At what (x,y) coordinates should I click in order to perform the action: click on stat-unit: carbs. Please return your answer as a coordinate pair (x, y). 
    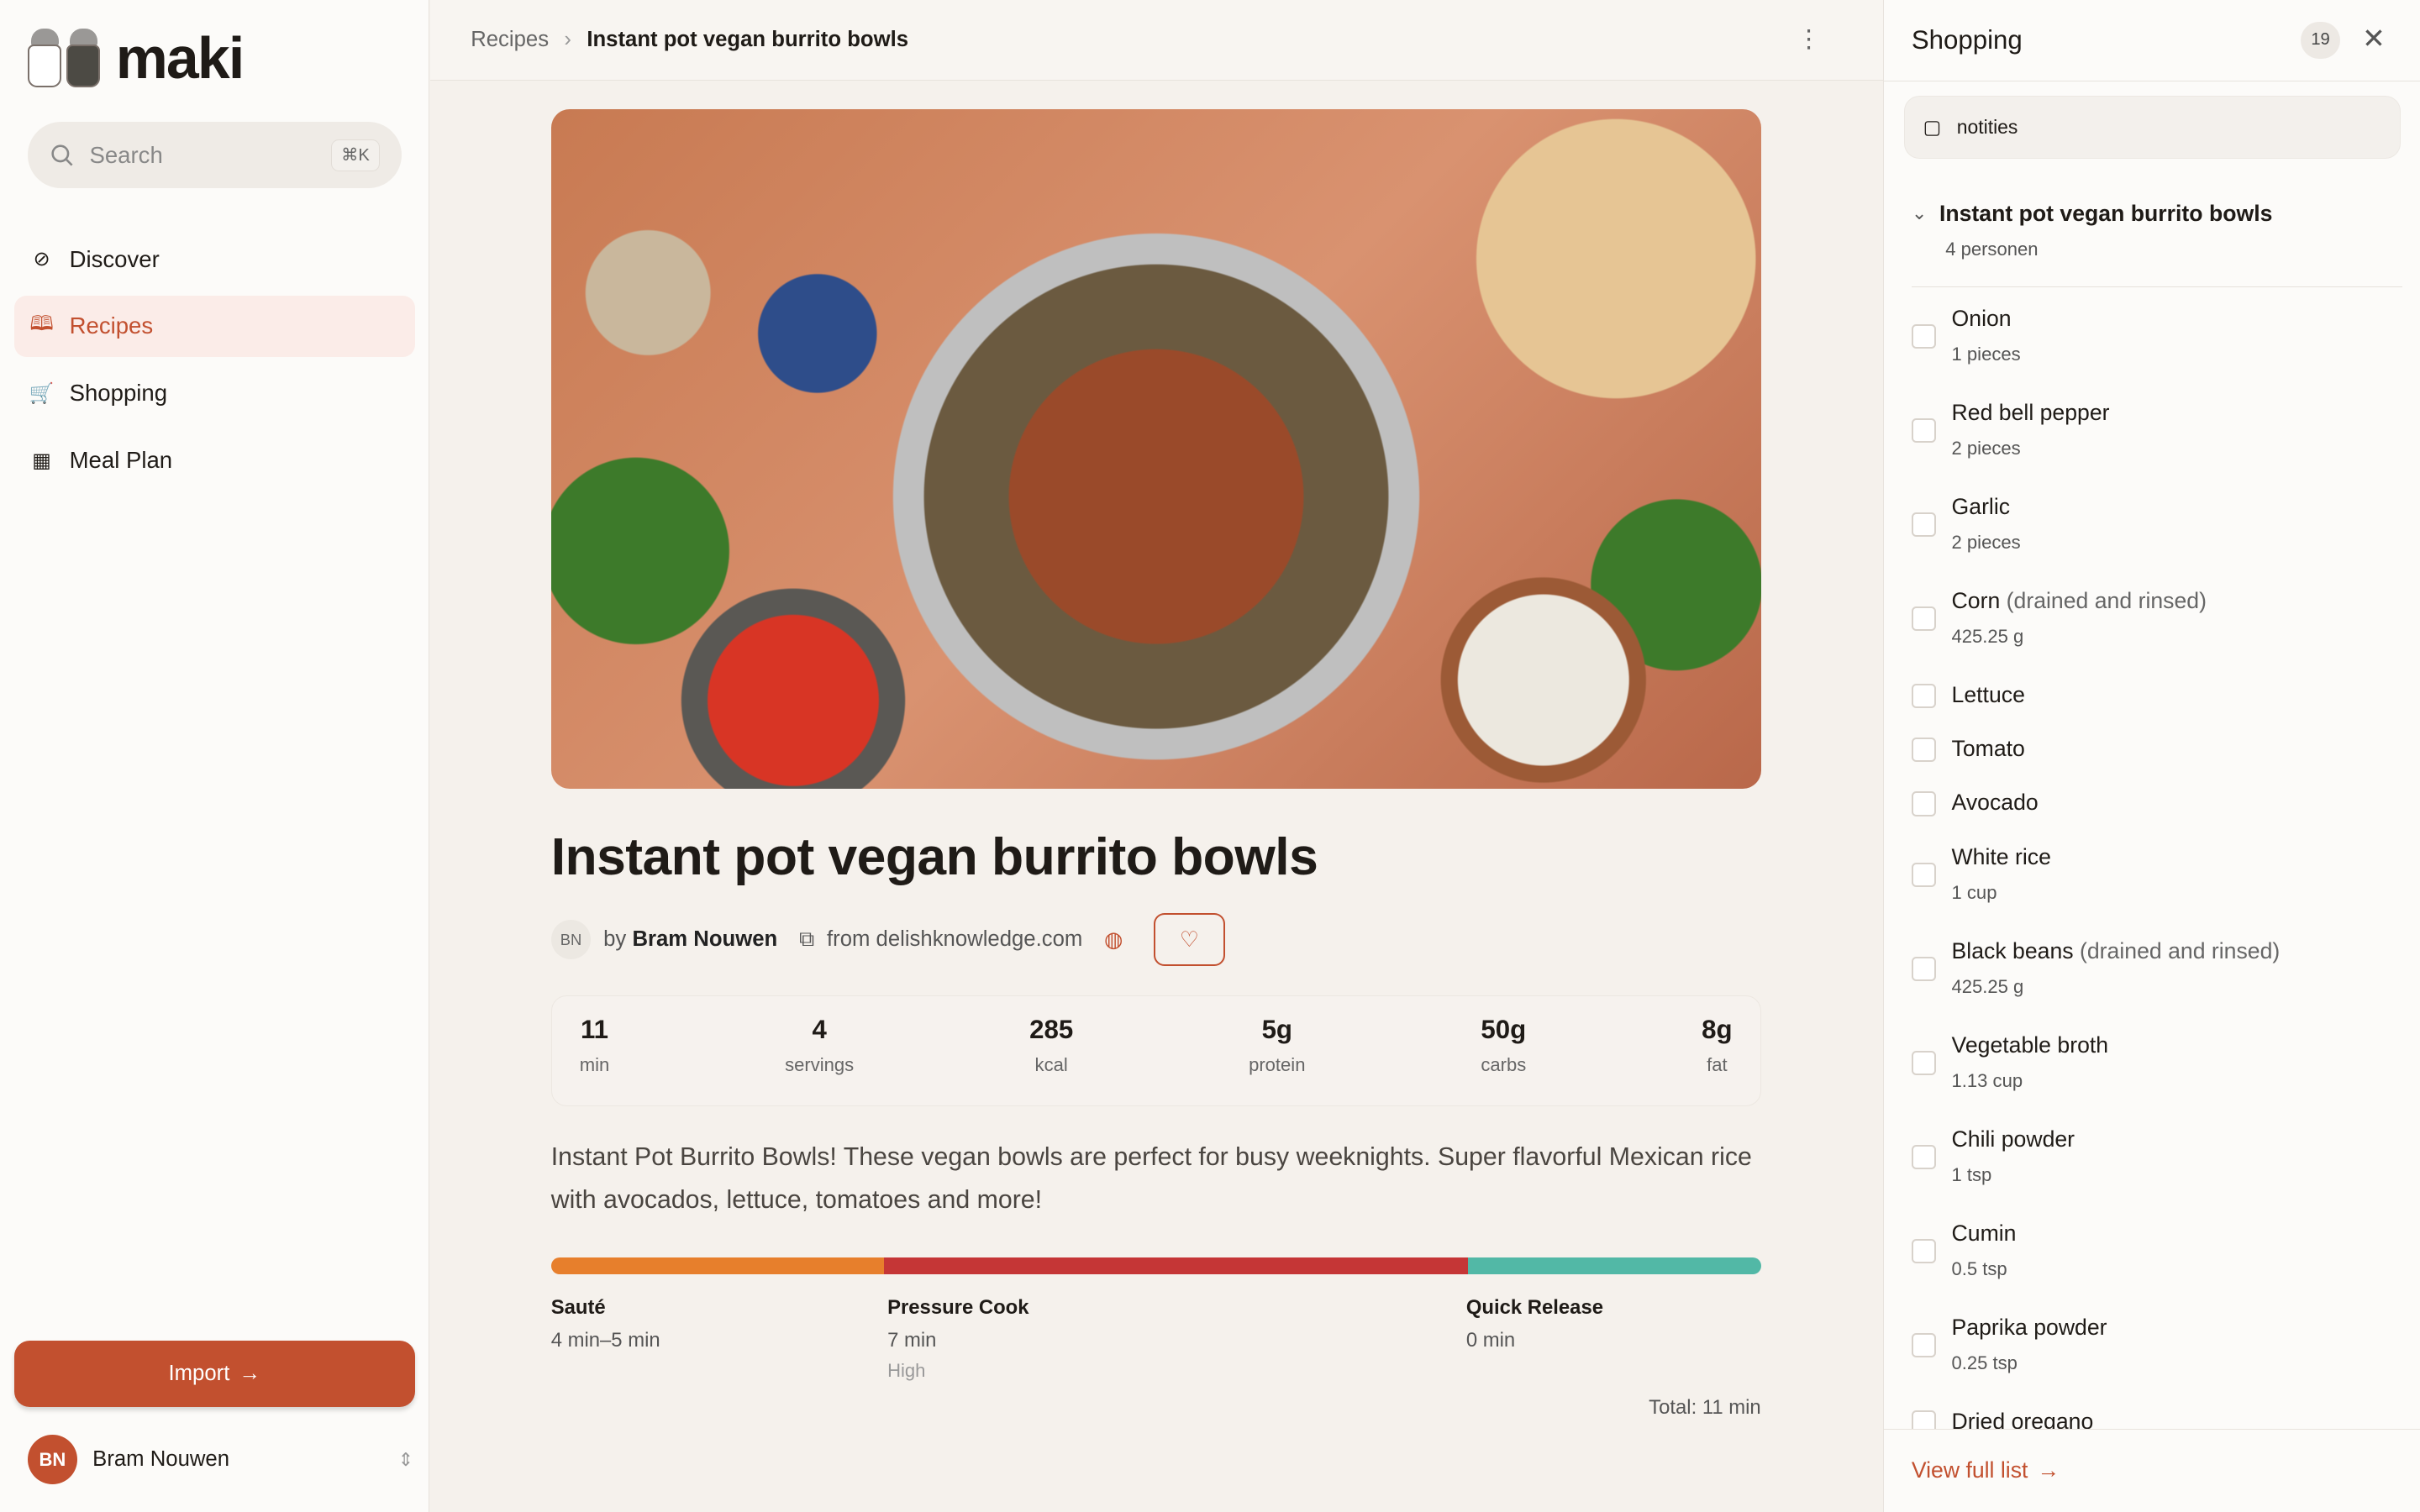
    Looking at the image, I should click on (1504, 1064).